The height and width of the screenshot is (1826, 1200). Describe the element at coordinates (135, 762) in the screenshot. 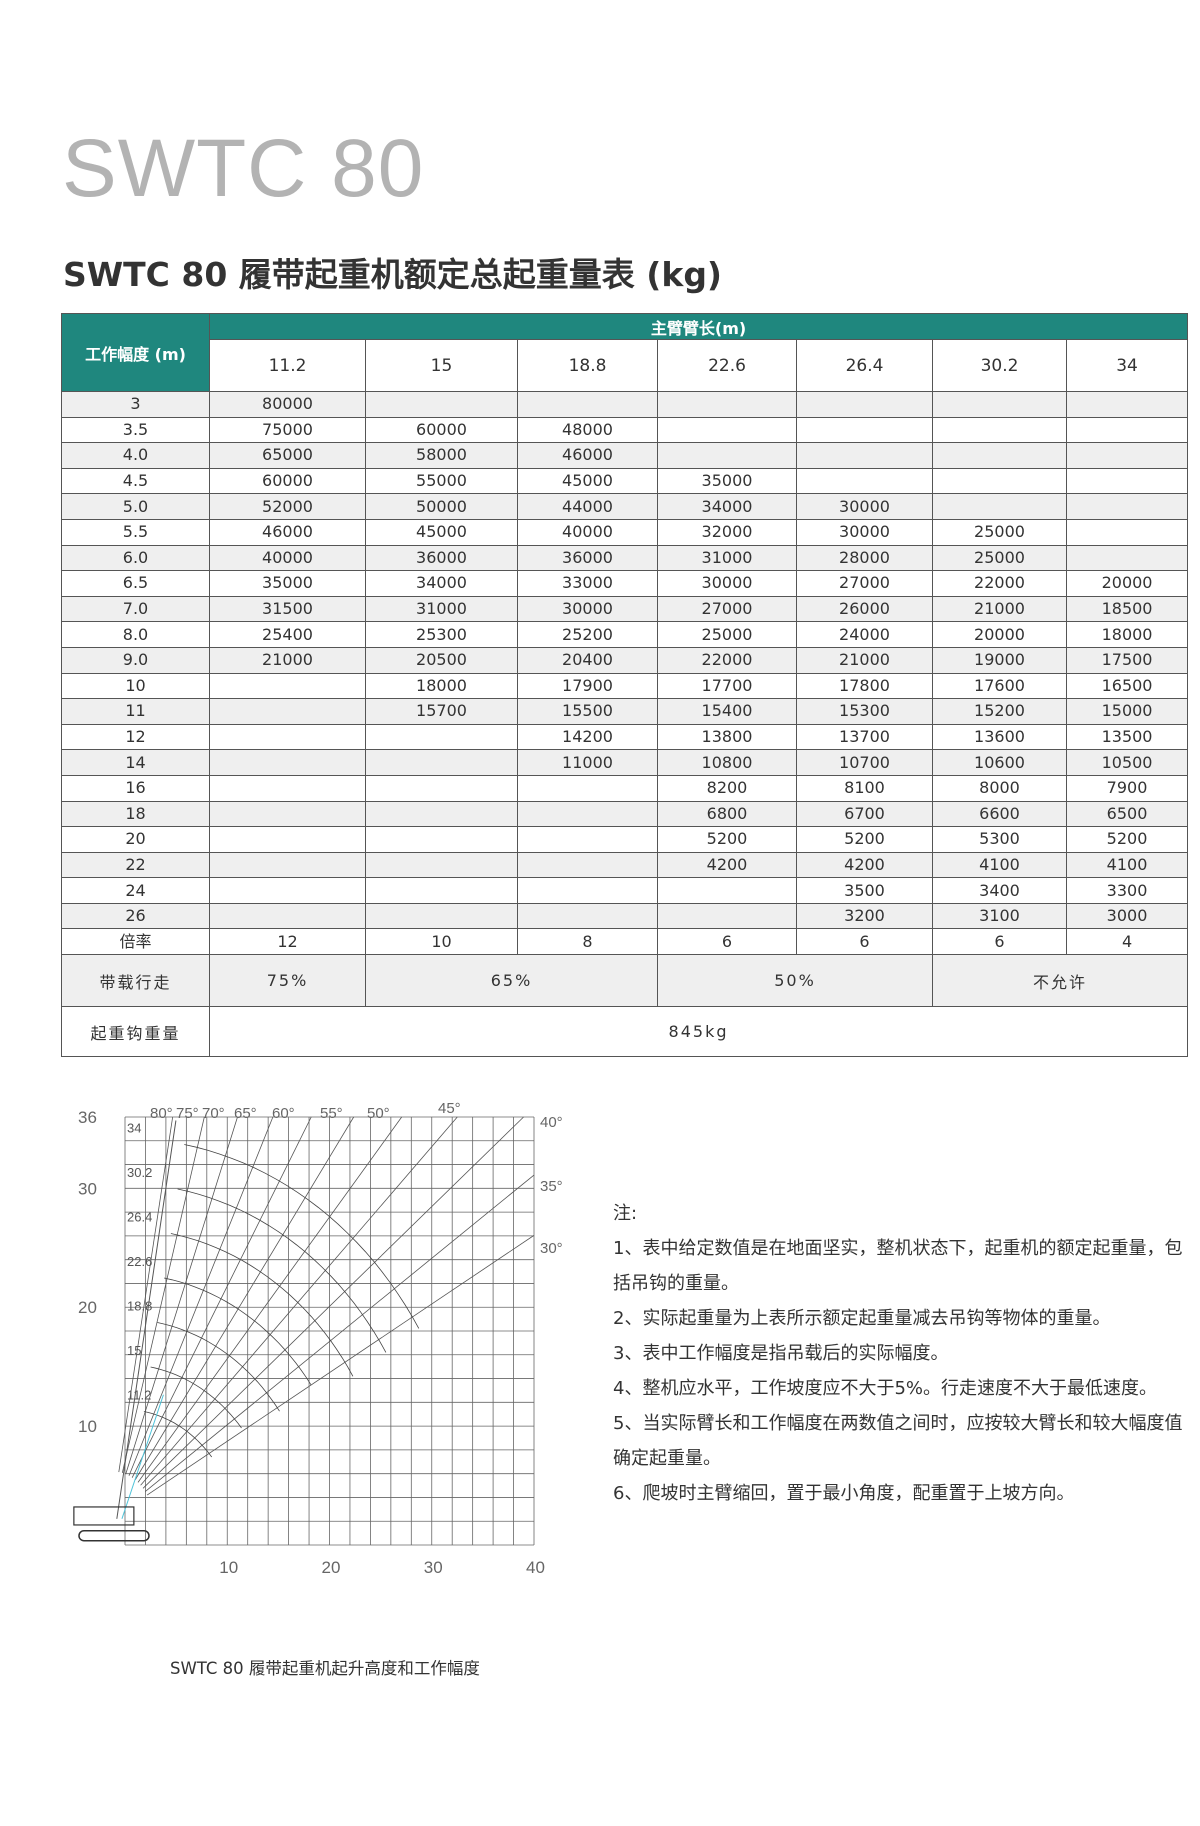

I see `radius-cell: 14` at that location.